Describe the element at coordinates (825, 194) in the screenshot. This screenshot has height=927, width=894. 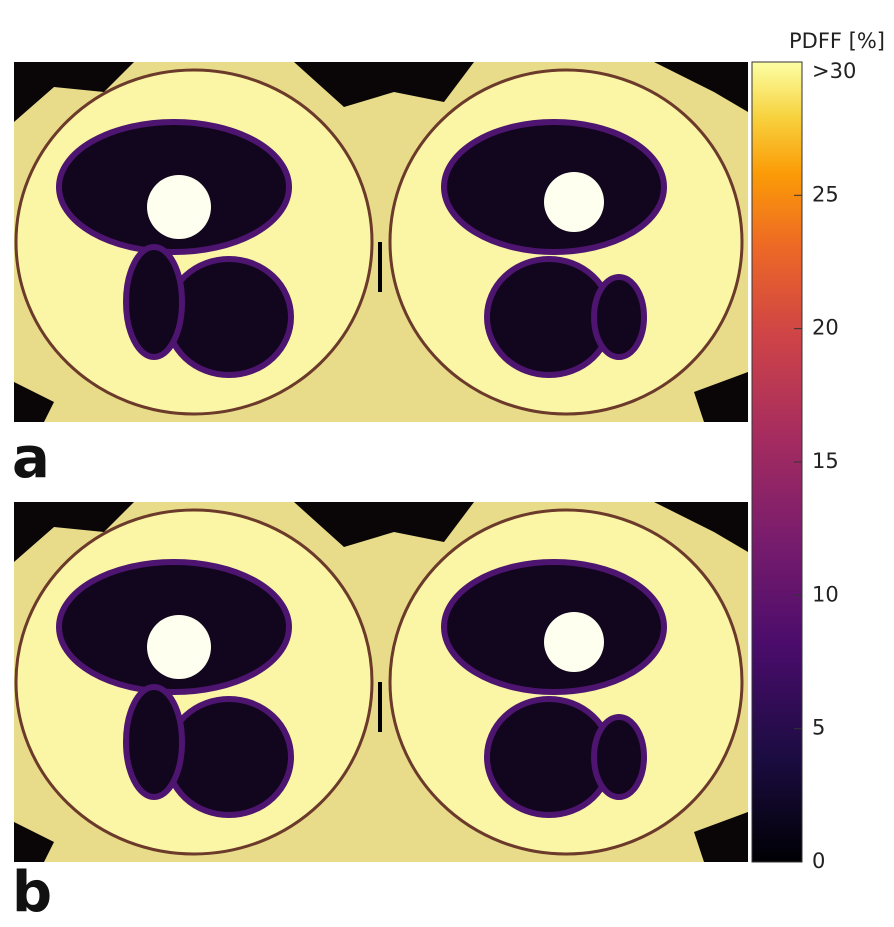
I see `tick-label: 25` at that location.